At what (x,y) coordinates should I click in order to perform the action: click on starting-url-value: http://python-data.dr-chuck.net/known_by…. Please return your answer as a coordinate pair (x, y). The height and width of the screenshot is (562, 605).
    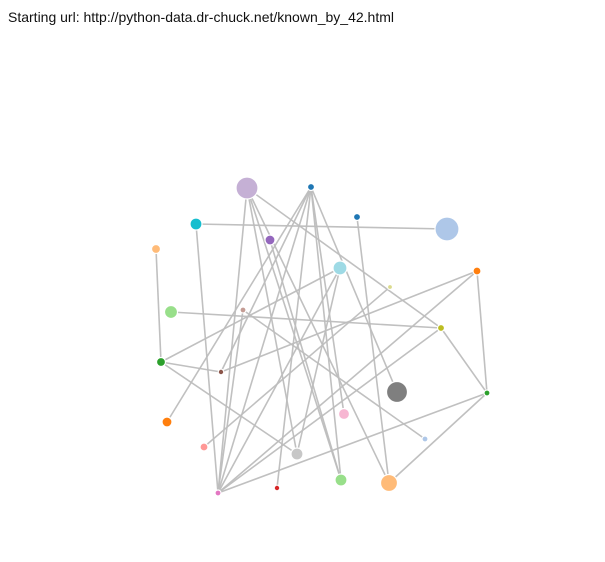
    Looking at the image, I should click on (238, 17).